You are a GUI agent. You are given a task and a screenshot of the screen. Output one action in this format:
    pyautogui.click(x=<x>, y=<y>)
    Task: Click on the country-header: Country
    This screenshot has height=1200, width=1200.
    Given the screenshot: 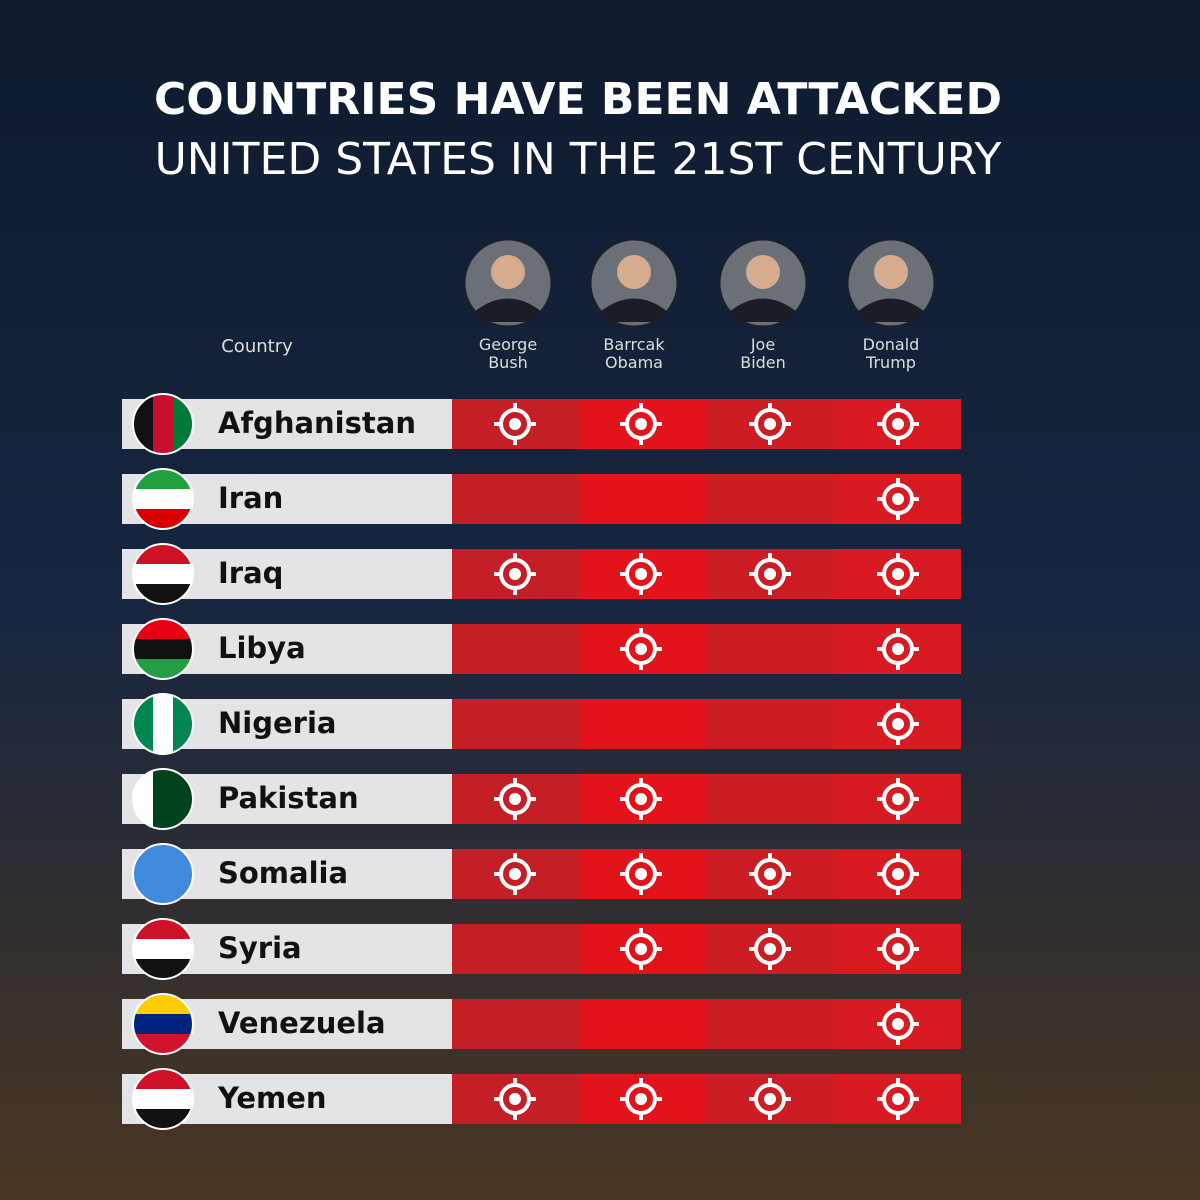 What is the action you would take?
    pyautogui.click(x=257, y=346)
    